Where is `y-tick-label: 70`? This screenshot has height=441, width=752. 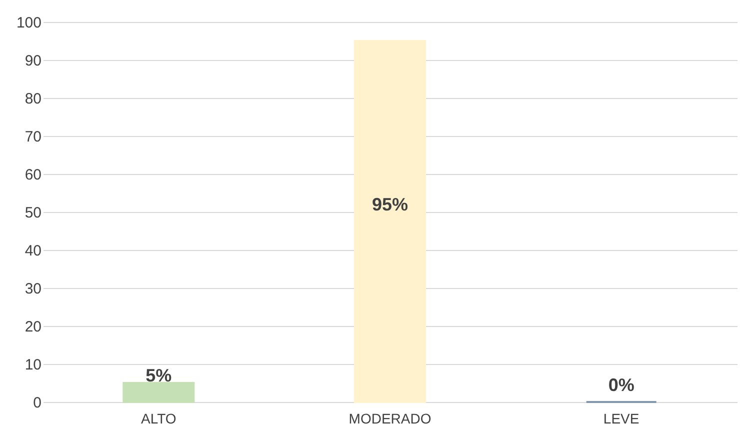 y-tick-label: 70 is located at coordinates (33, 137).